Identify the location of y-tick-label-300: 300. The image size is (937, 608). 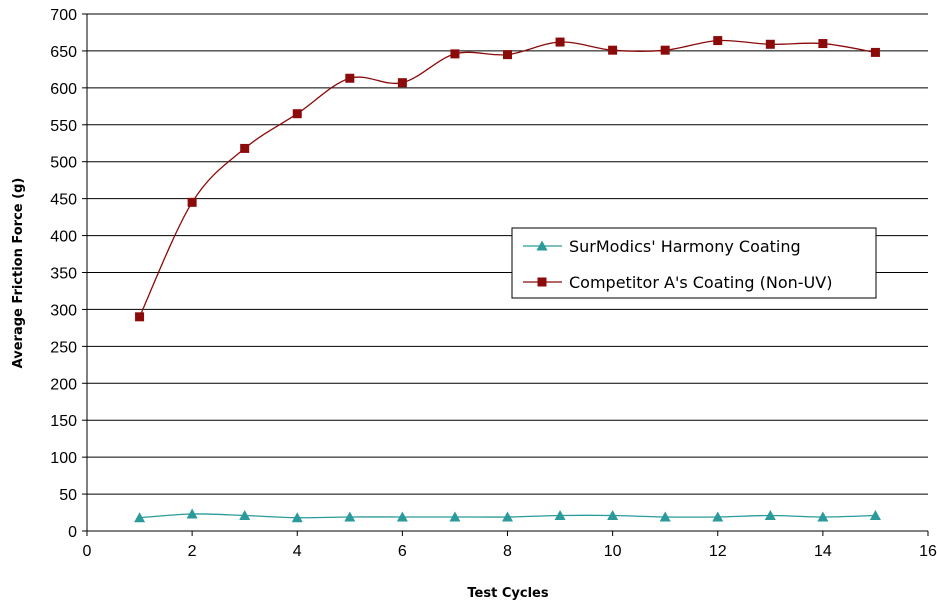
(63, 310).